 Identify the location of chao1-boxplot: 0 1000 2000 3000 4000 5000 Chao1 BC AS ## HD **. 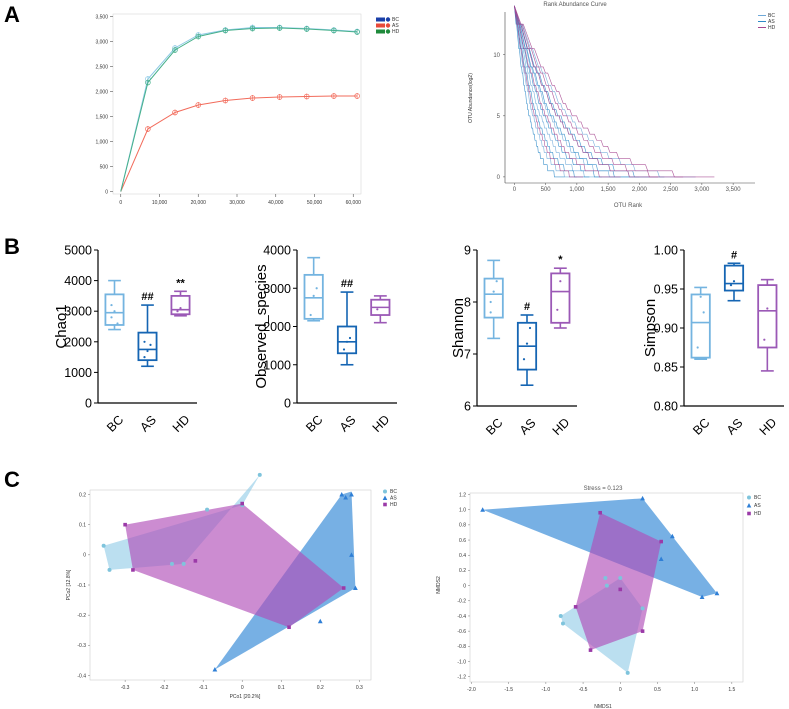
(125, 339).